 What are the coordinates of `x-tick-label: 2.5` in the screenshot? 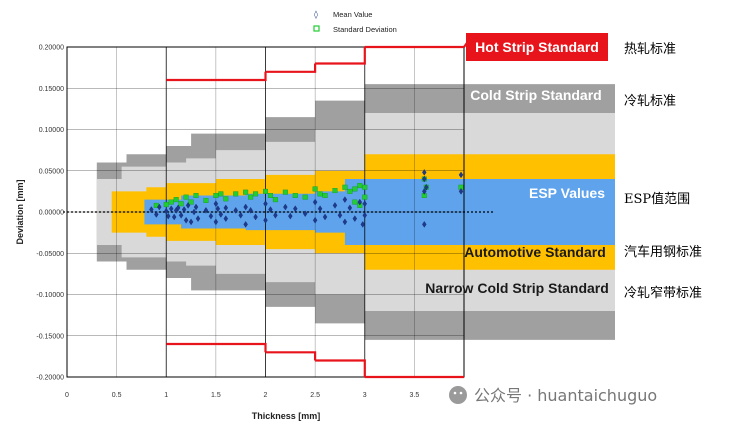 It's located at (315, 395).